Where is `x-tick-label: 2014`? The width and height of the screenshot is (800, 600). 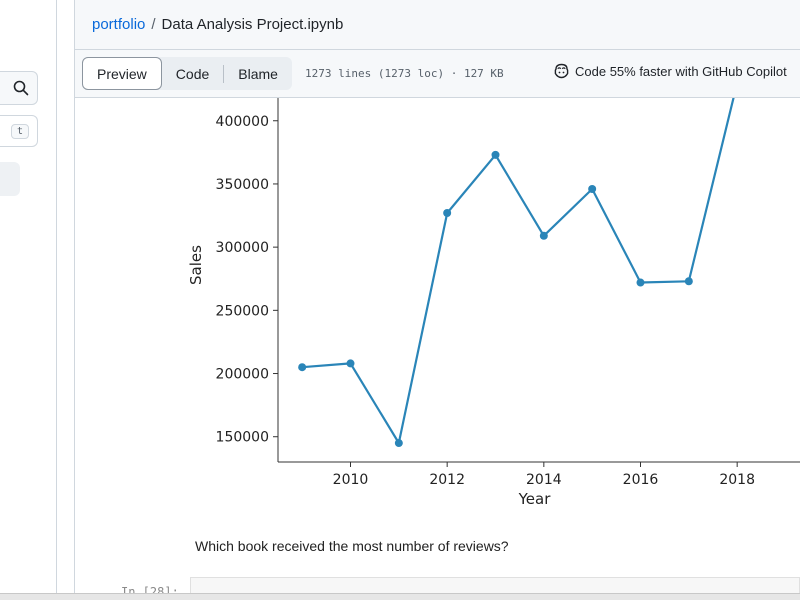 x-tick-label: 2014 is located at coordinates (544, 480).